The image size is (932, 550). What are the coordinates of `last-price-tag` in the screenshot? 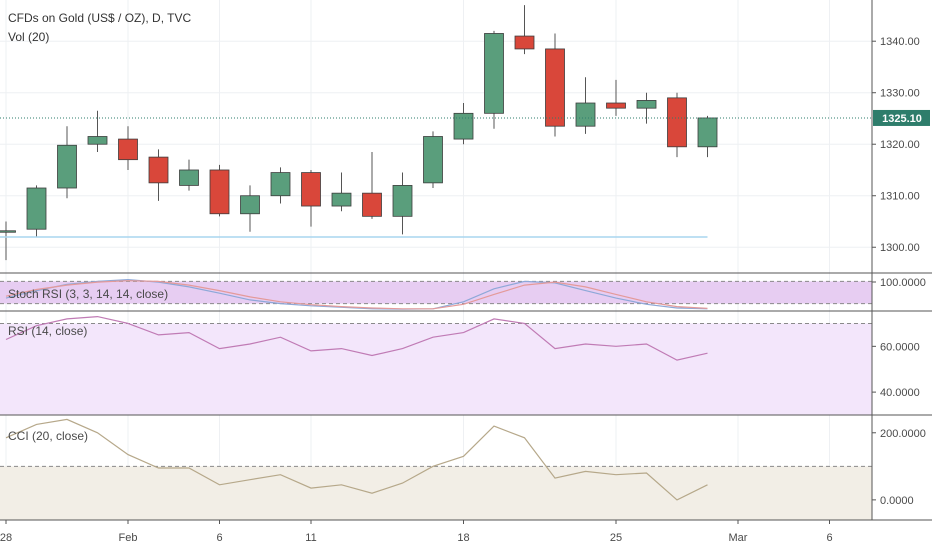 It's located at (901, 117).